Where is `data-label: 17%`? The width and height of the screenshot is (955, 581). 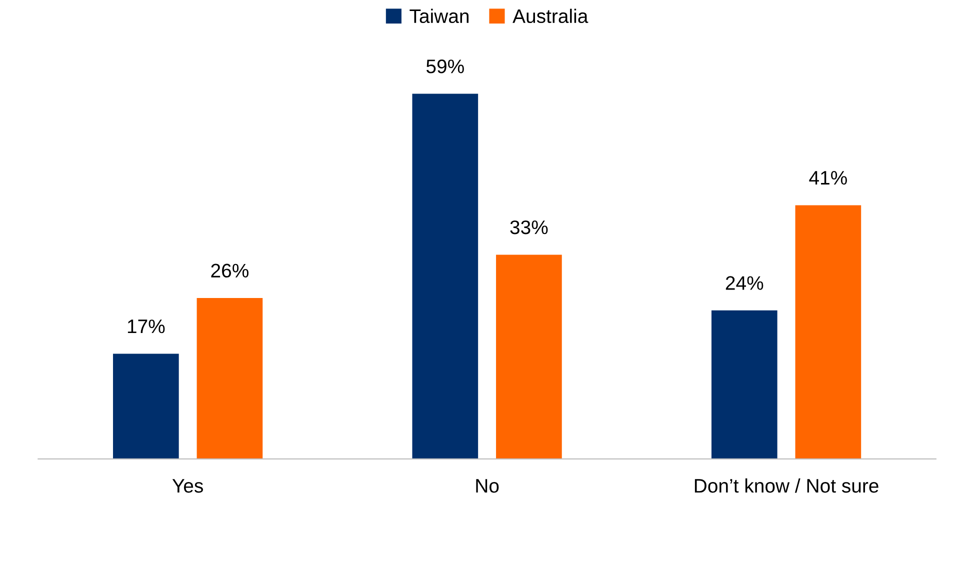 data-label: 17% is located at coordinates (146, 327).